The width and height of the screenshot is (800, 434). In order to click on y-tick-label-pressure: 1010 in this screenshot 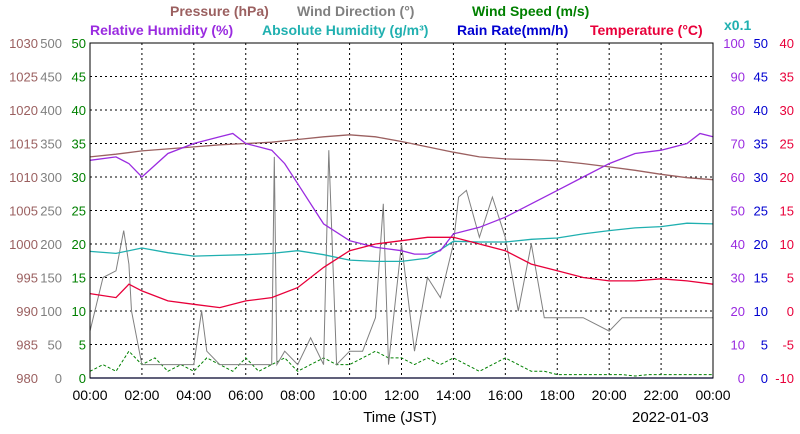, I will do `click(23, 177)`.